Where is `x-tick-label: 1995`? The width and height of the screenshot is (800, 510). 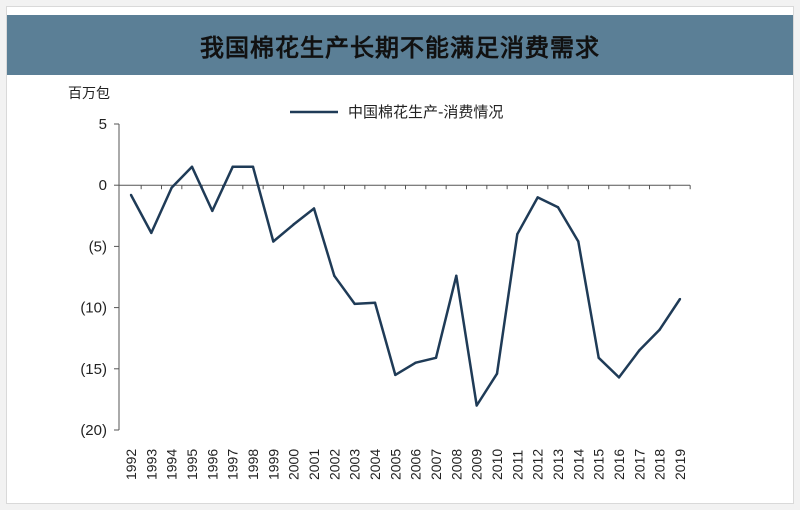 x-tick-label: 1995 is located at coordinates (192, 464).